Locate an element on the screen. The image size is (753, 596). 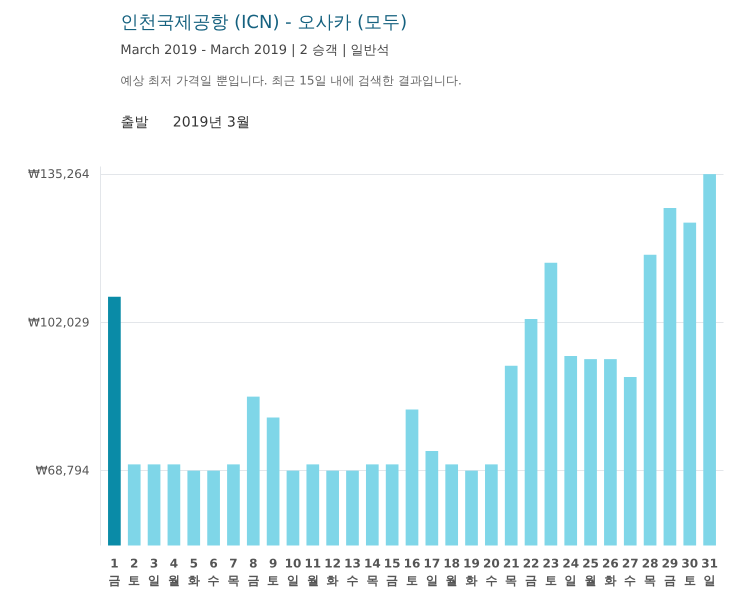
x-tick-label: 14 목 is located at coordinates (372, 572).